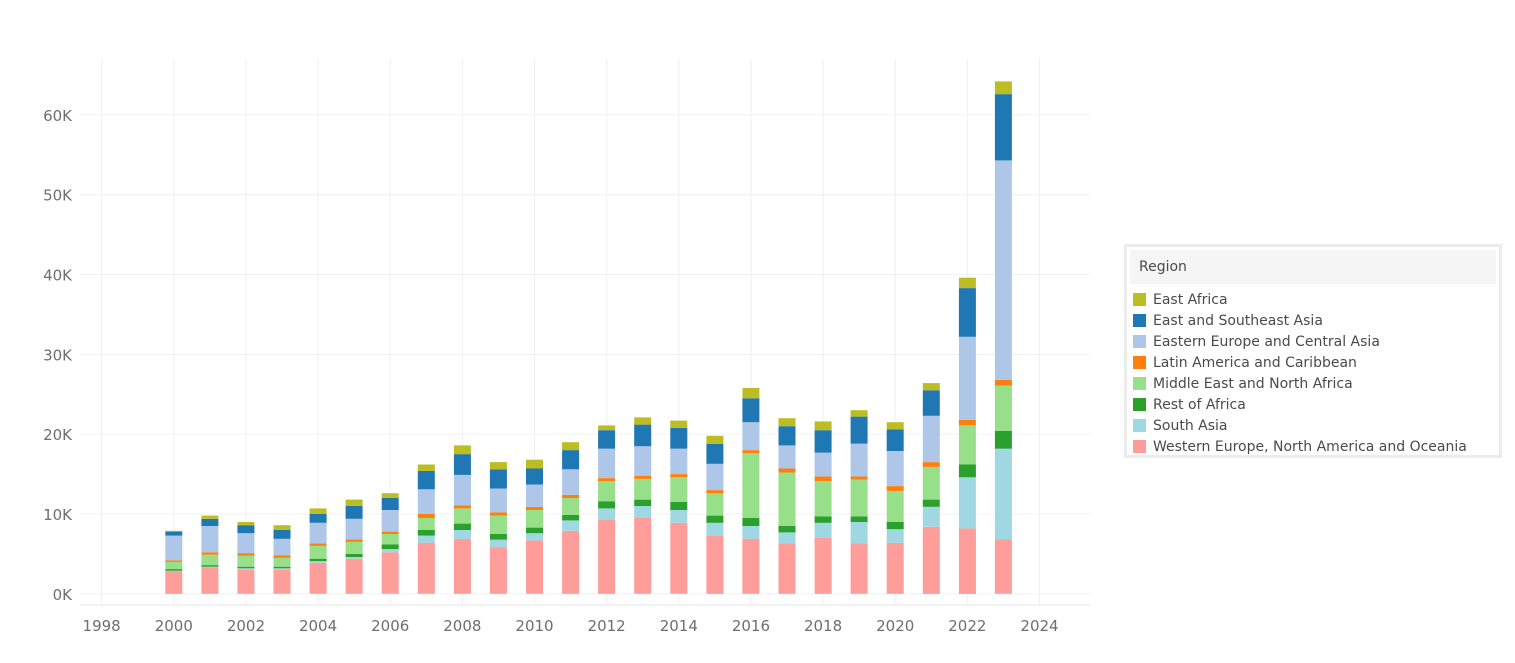 Image resolution: width=1515 pixels, height=663 pixels. What do you see at coordinates (1316, 299) in the screenshot?
I see `legend-item: East Africa` at bounding box center [1316, 299].